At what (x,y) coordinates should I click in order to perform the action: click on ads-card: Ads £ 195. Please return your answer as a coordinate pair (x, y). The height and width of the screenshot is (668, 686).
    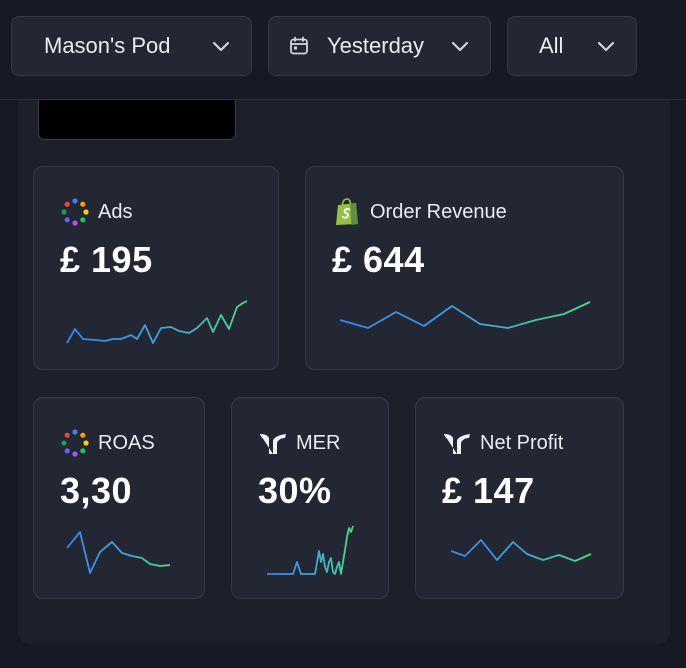
    Looking at the image, I should click on (156, 268).